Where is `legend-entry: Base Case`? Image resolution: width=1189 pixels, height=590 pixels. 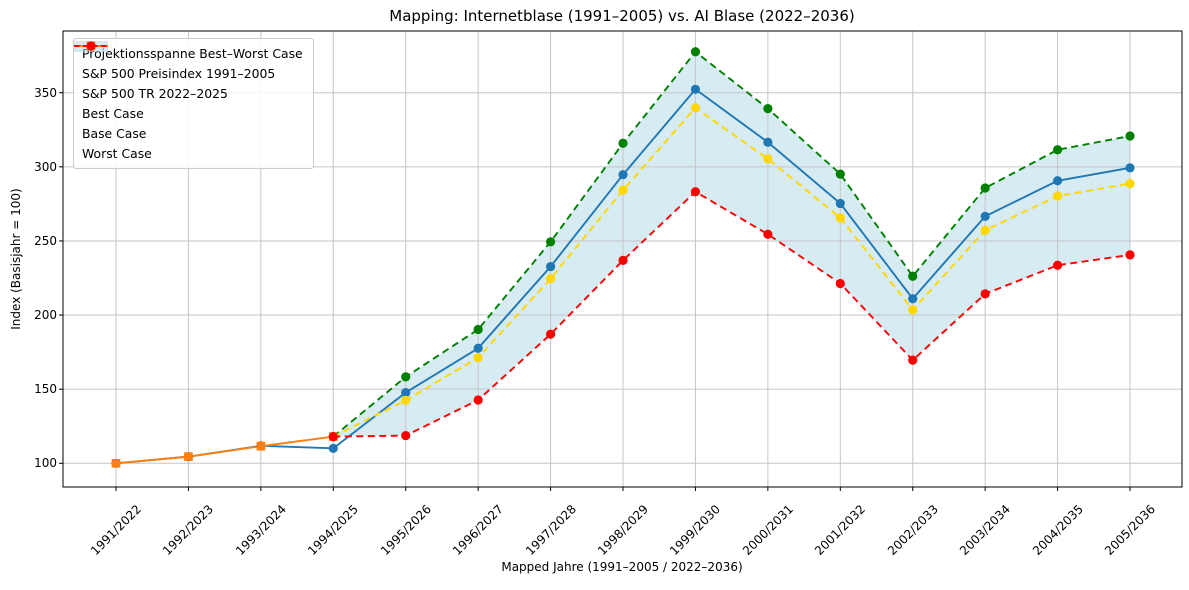
legend-entry: Base Case is located at coordinates (188, 91).